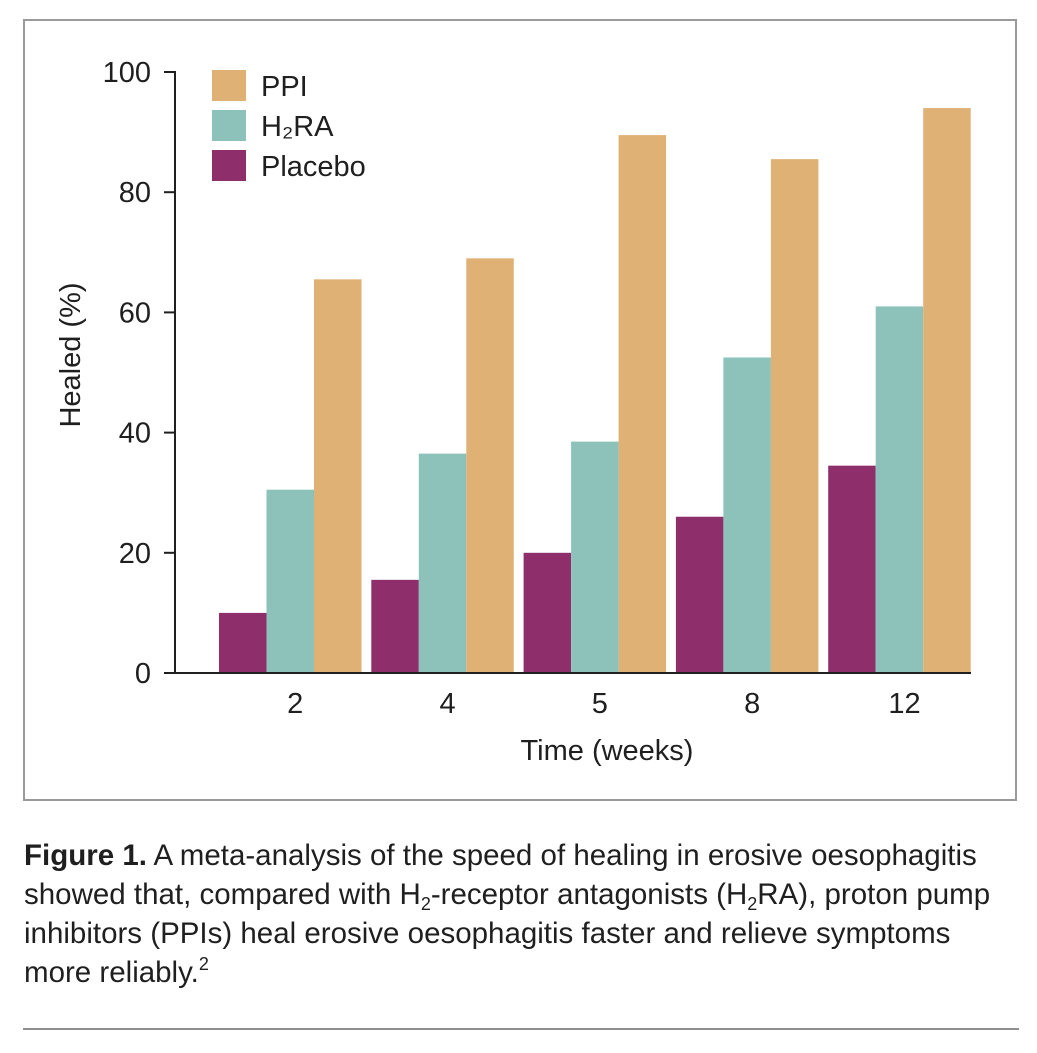 Image resolution: width=1037 pixels, height=1053 pixels. I want to click on bottom-rule, so click(521, 1029).